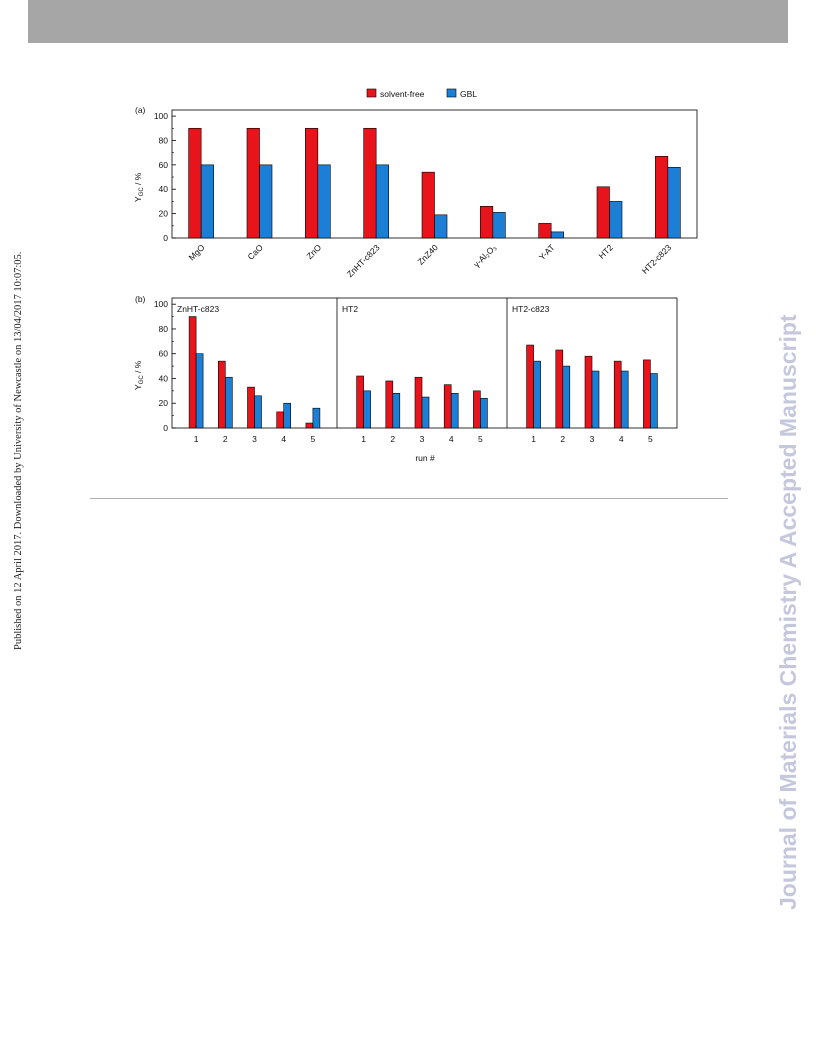 This screenshot has height=1056, width=816. What do you see at coordinates (484, 255) in the screenshot?
I see `panel-a-x-tick-label: γ-Al₂O₃` at bounding box center [484, 255].